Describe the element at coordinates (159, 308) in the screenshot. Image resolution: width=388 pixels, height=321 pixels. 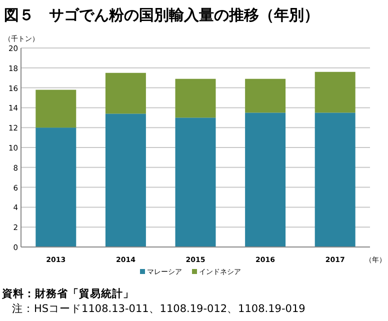
I see `text: 注：HSコード1108.13-011、1108.19-012、1108.19-019` at that location.